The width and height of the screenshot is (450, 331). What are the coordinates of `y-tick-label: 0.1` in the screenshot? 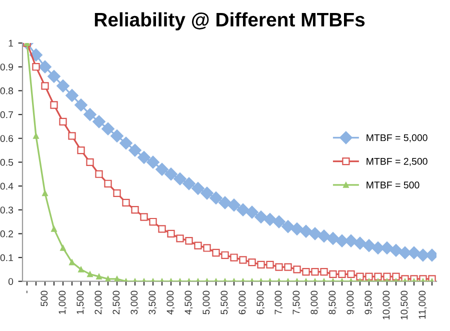 It's located at (6, 258).